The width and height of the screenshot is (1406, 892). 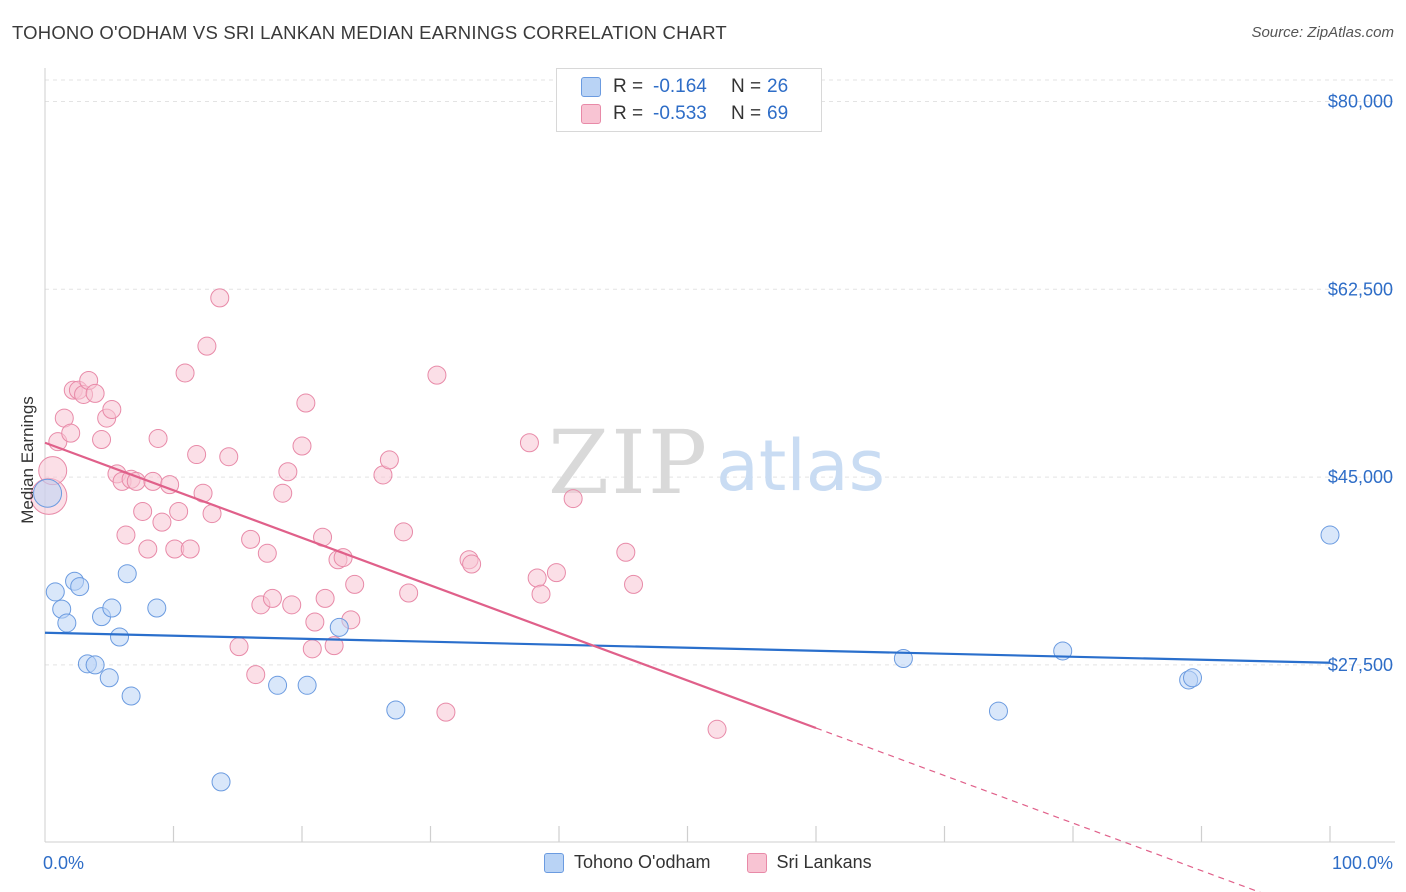 I want to click on x-tick-labels: 0.0% 100.0%, so click(x=718, y=863).